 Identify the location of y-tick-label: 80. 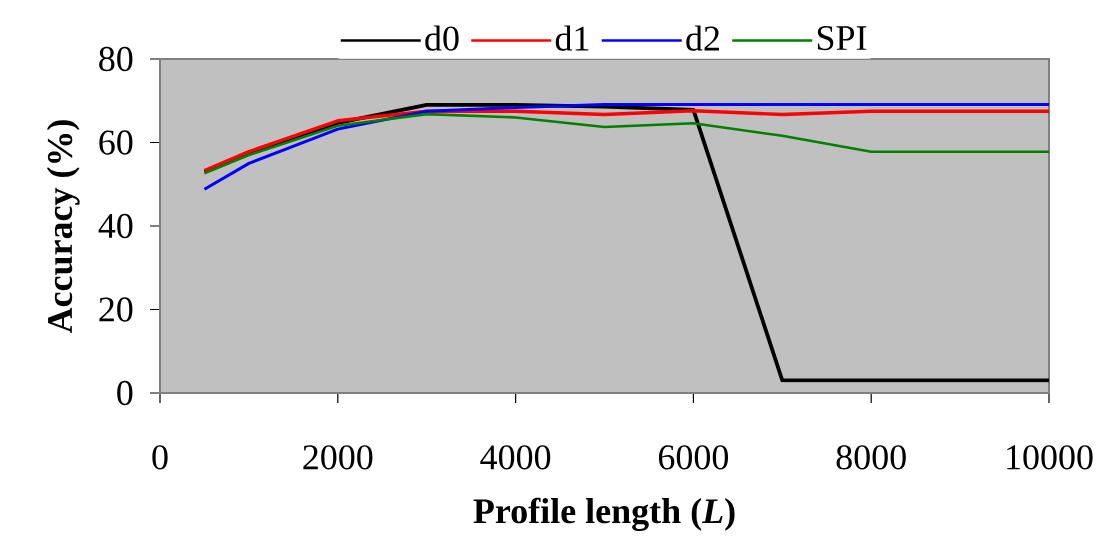
(116, 59).